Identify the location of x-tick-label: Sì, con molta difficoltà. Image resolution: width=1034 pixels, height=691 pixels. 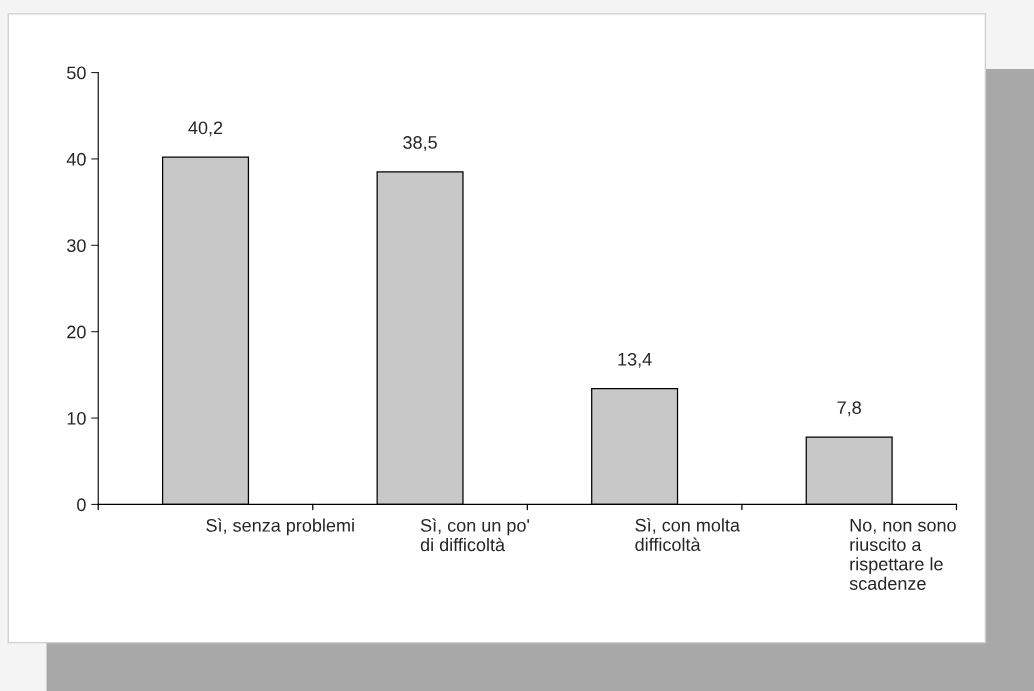
(687, 535).